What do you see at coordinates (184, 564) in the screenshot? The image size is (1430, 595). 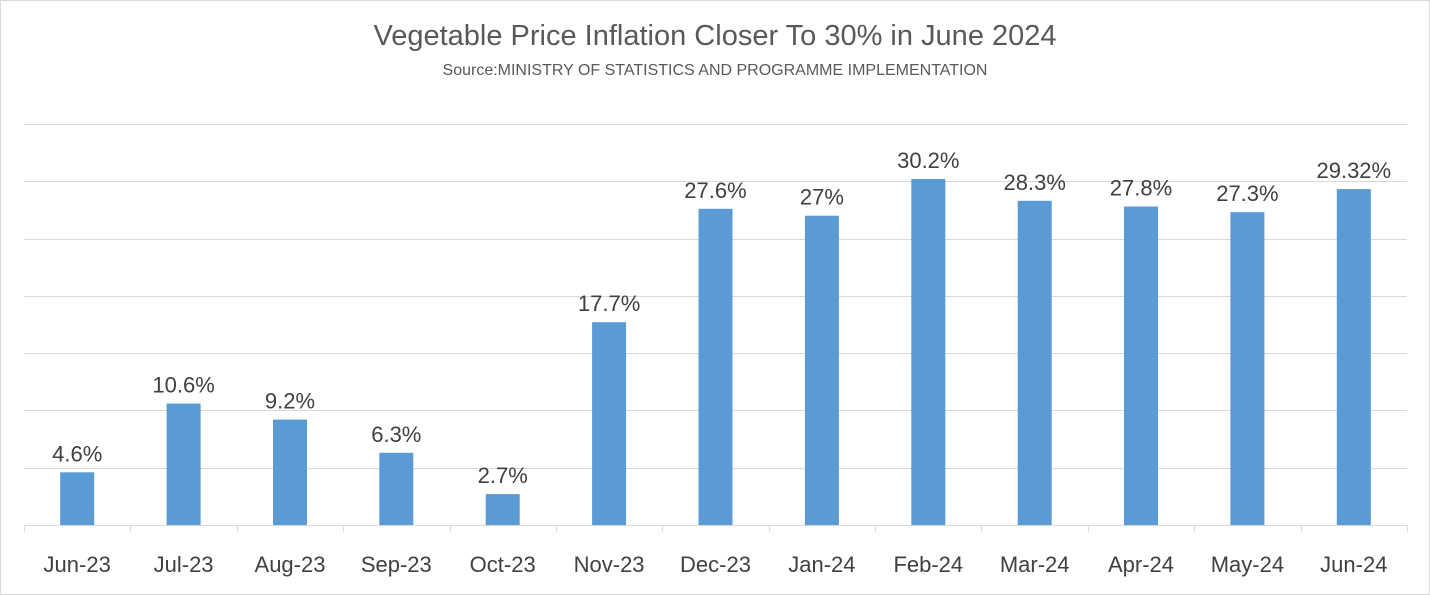 I see `x-tick-label: Jul-23` at bounding box center [184, 564].